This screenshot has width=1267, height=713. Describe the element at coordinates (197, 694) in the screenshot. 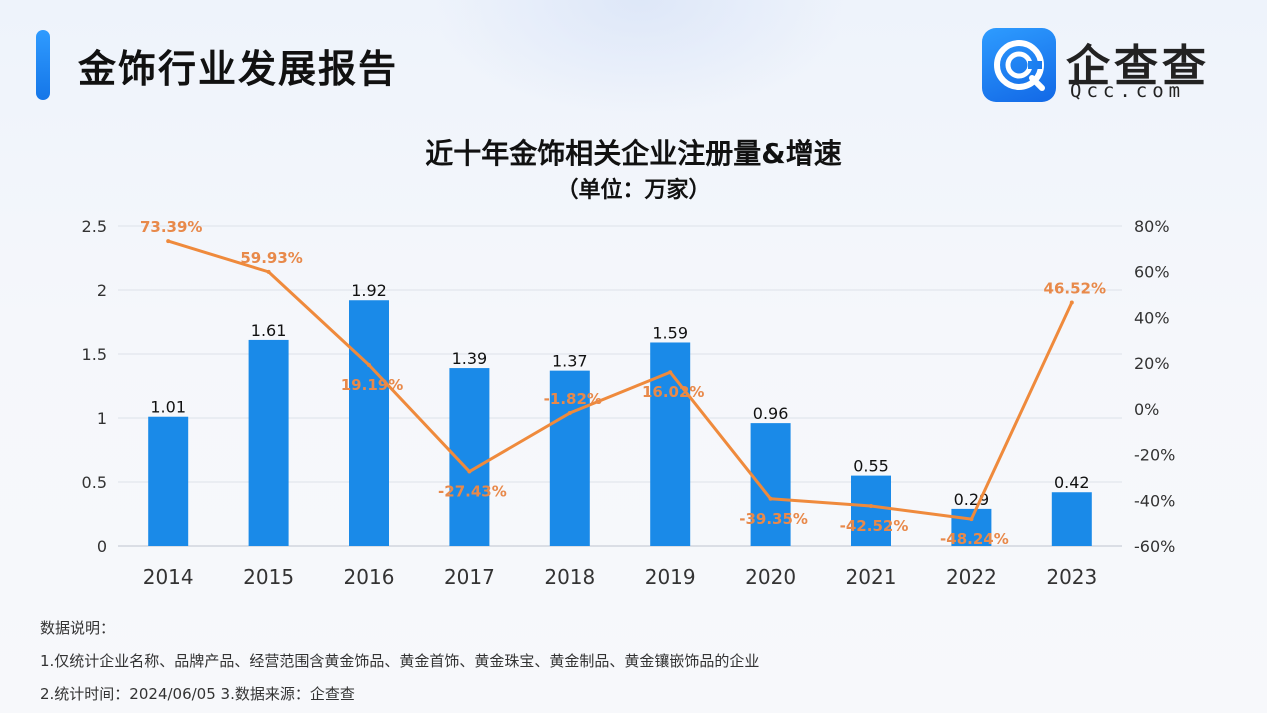

I see `notes-line-2: 2.统计时间：2024/06/05 3.数据来源：企查查` at that location.